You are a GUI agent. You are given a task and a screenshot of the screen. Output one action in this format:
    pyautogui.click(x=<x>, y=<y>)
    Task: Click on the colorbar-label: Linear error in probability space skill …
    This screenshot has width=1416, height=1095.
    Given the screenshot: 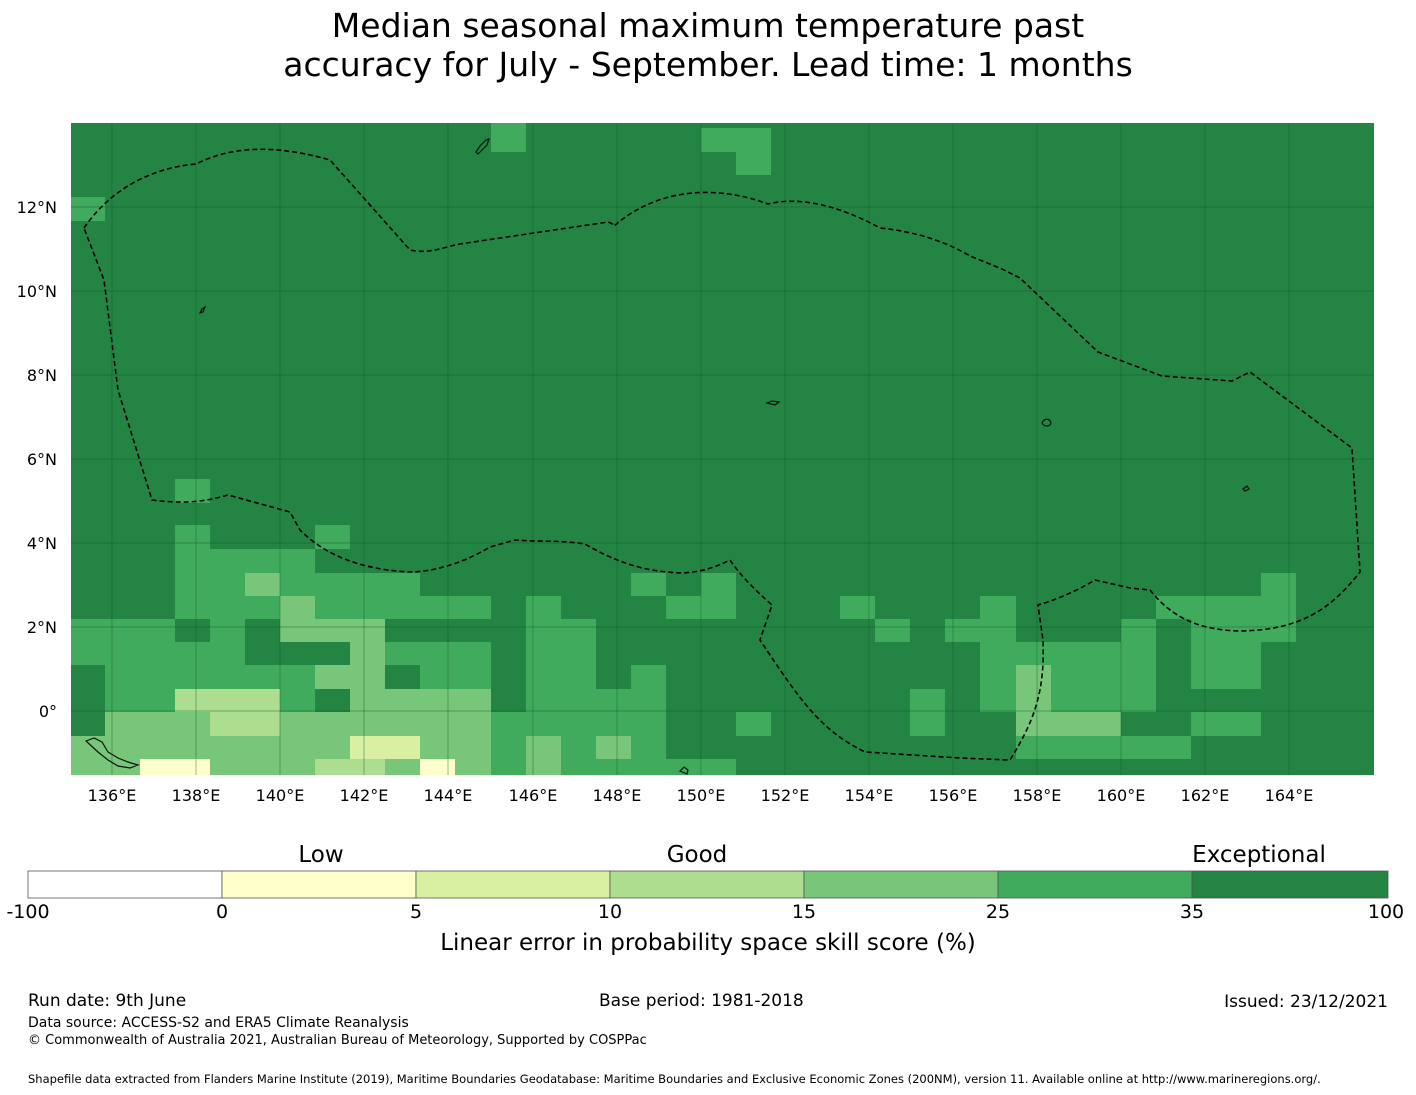 What is the action you would take?
    pyautogui.click(x=708, y=943)
    